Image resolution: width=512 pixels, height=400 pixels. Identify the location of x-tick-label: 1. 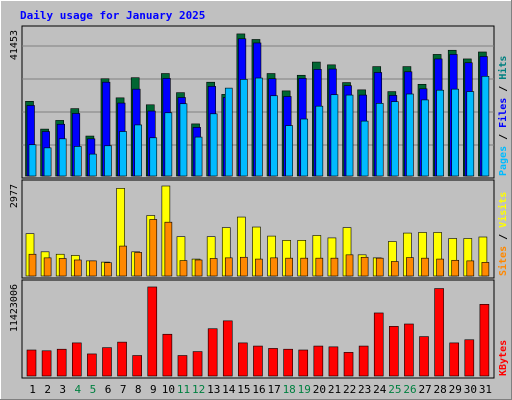
(32, 389).